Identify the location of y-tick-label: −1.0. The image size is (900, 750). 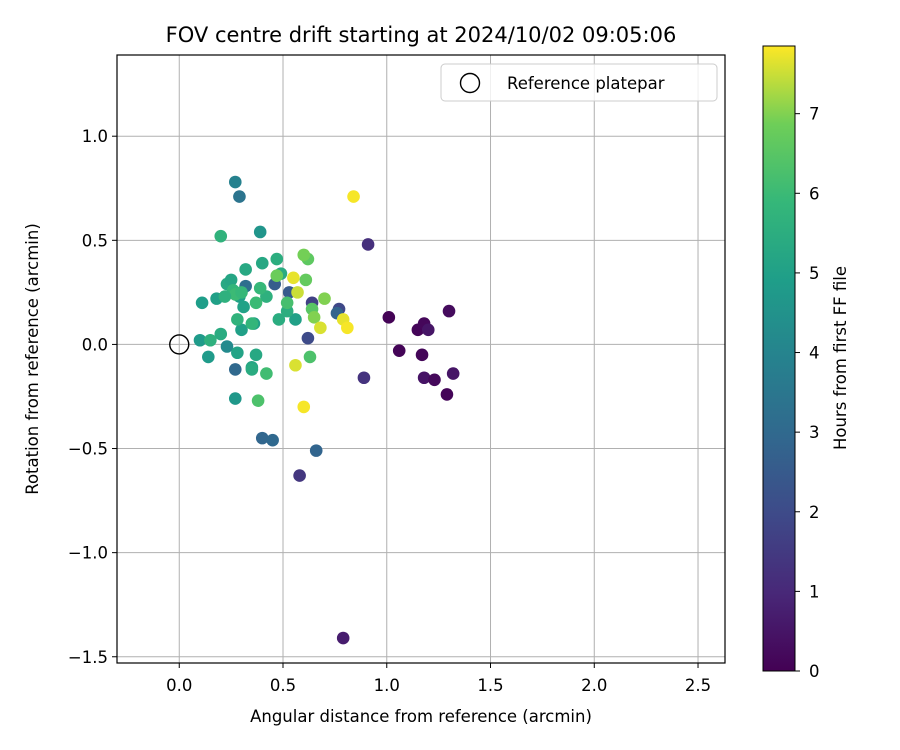
(88, 553).